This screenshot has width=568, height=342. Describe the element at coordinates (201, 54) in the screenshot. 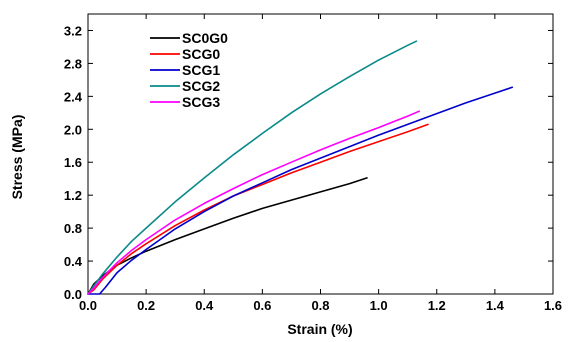

I see `legend-label-scg0: SCG0` at that location.